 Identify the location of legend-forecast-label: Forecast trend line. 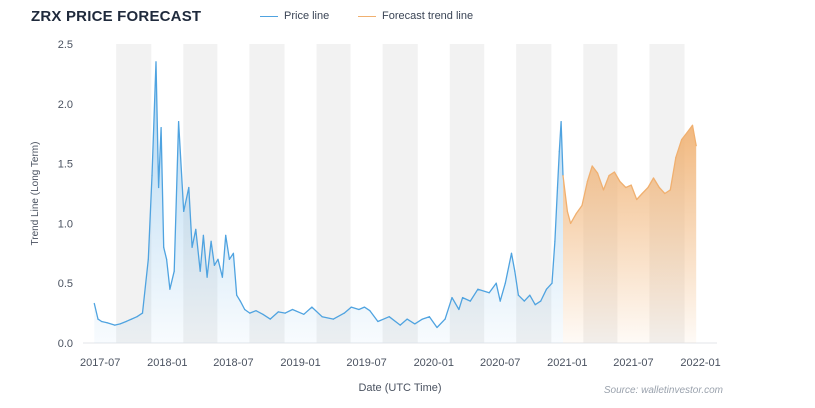
(428, 16).